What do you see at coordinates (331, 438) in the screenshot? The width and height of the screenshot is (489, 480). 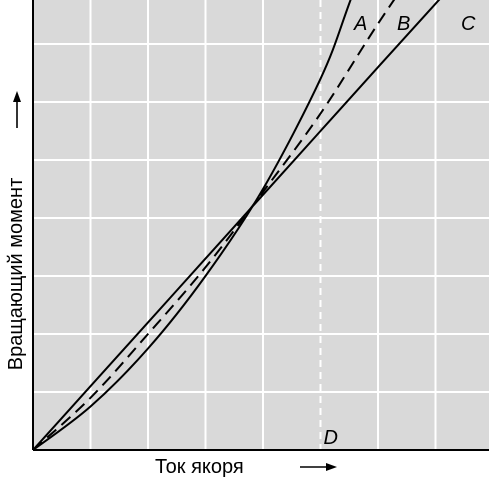 I see `reference-line-label: D` at bounding box center [331, 438].